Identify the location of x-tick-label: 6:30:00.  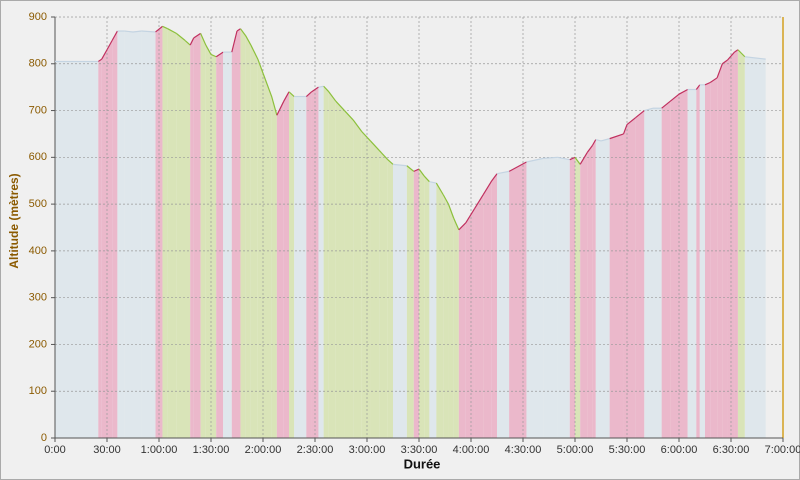
(731, 450).